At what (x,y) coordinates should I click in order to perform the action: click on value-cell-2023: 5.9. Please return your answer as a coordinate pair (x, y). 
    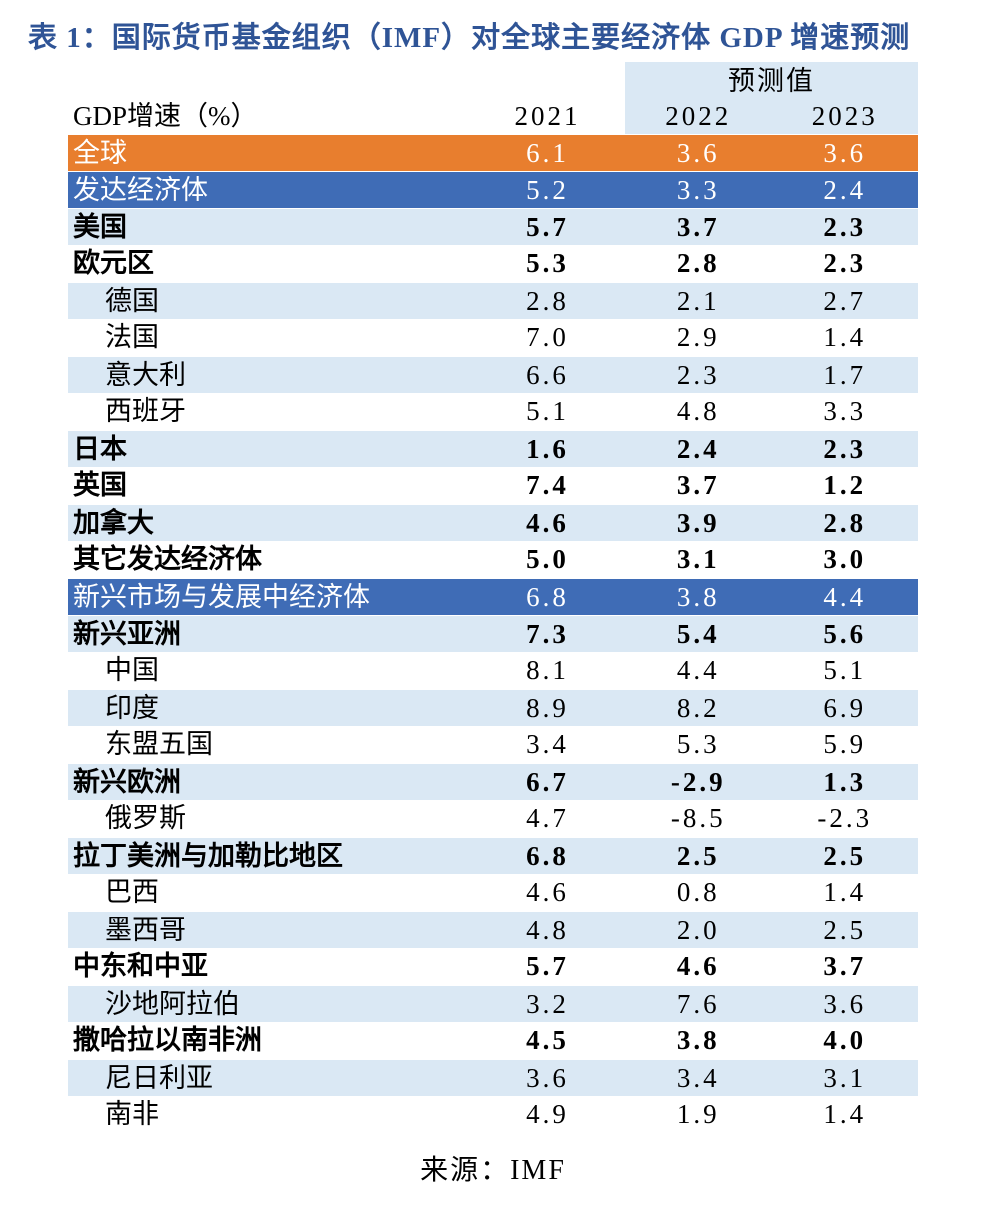
    Looking at the image, I should click on (845, 744).